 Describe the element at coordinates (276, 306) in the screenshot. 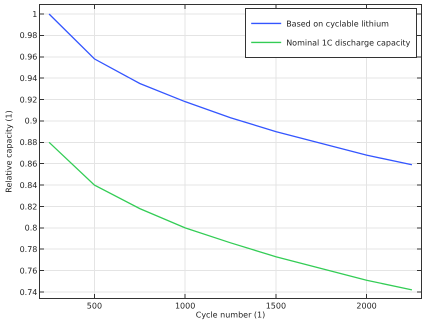

I see `x-tick-label: 1500` at that location.